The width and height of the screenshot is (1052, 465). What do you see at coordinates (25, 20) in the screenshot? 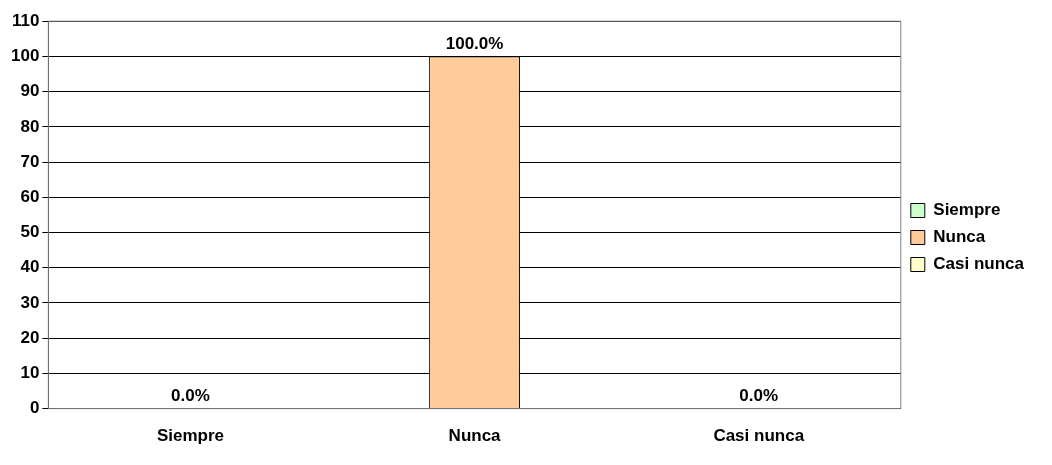
I see `y-tick-label: 110` at bounding box center [25, 20].